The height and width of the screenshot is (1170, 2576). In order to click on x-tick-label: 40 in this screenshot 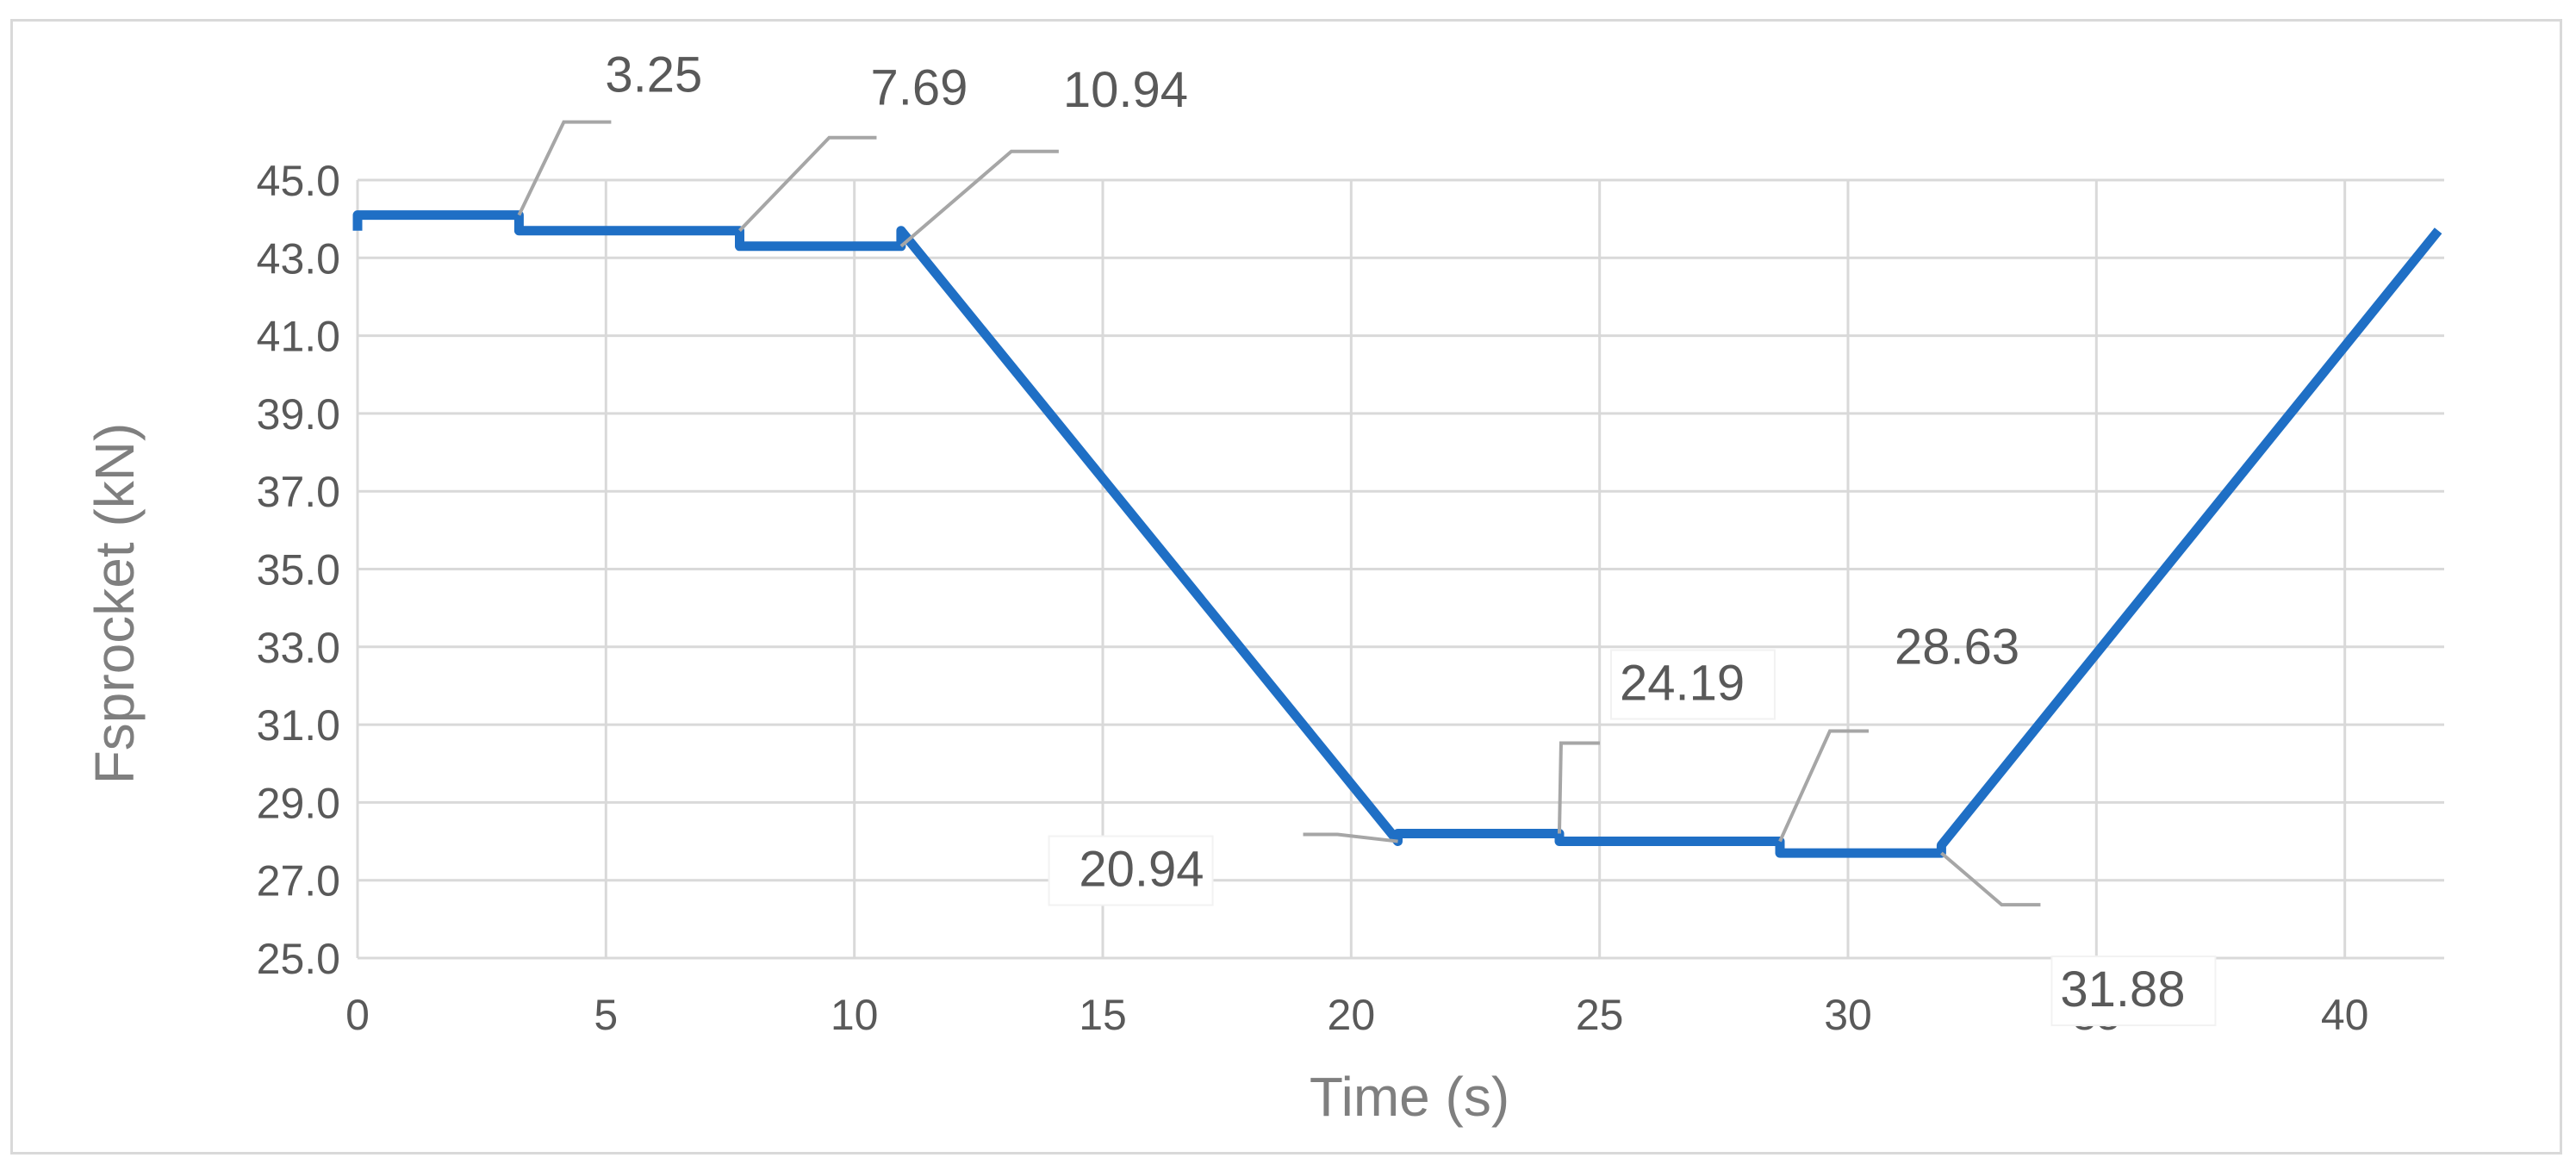, I will do `click(2345, 1015)`.